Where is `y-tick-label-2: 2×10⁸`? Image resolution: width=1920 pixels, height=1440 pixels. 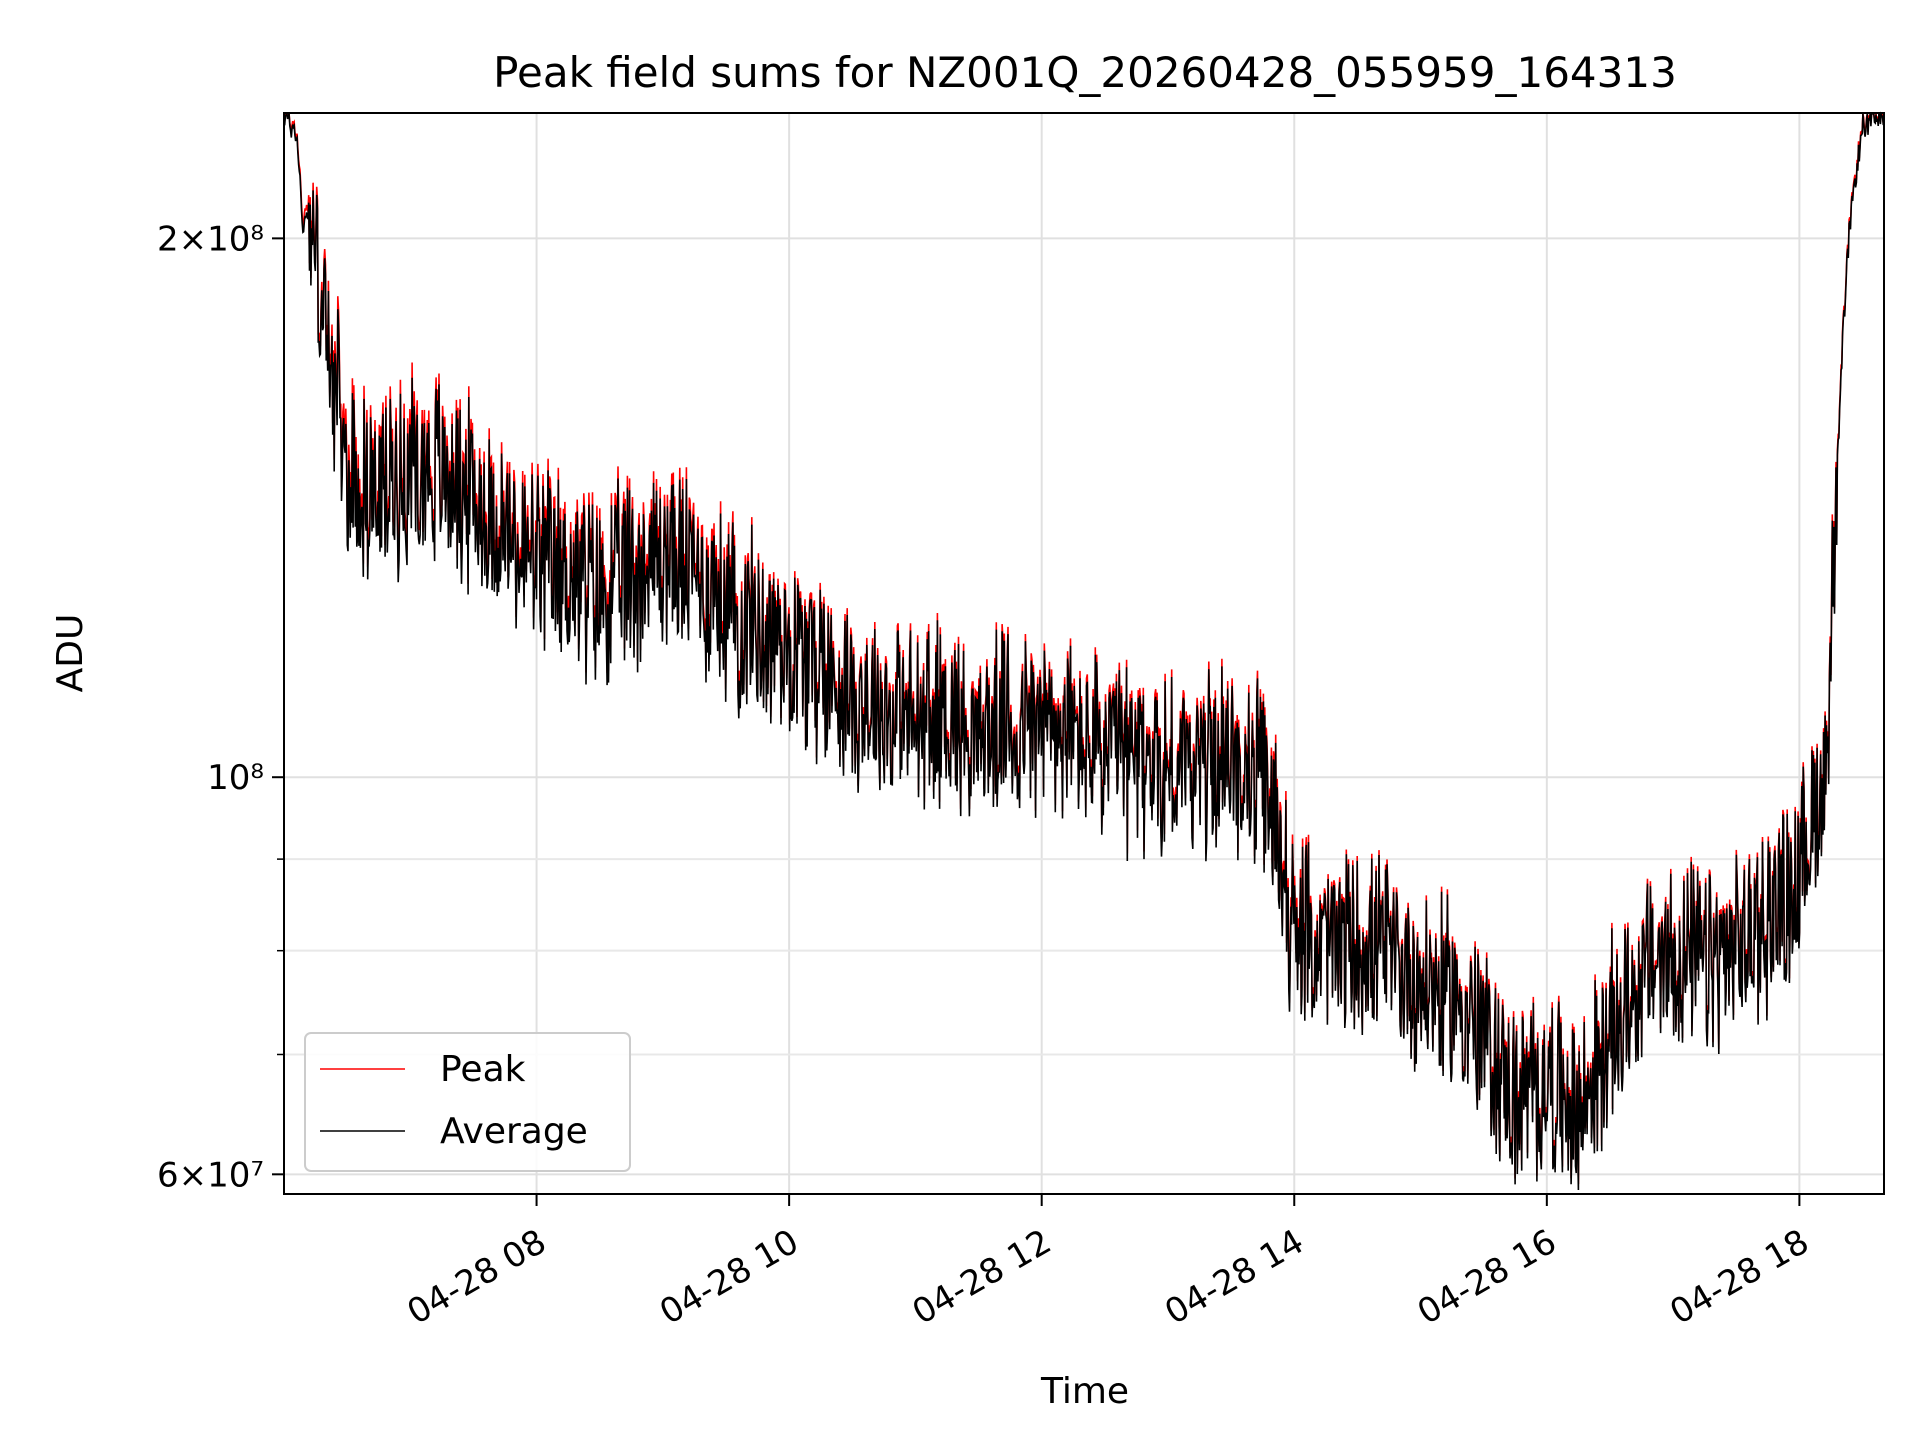
y-tick-label-2: 2×10⁸ is located at coordinates (210, 239).